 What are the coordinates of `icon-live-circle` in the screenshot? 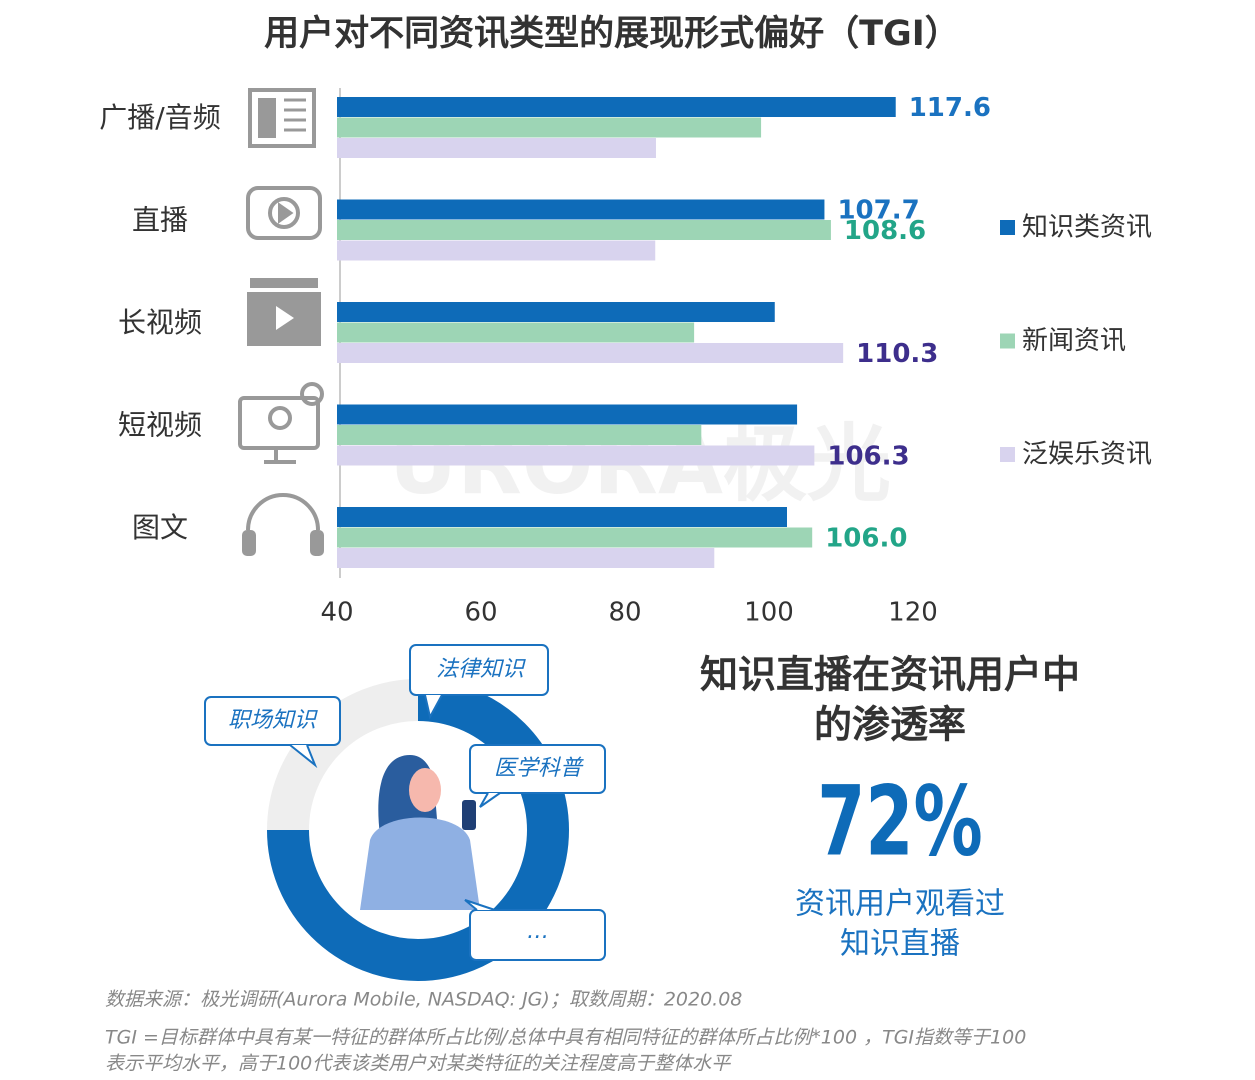 It's located at (284, 213).